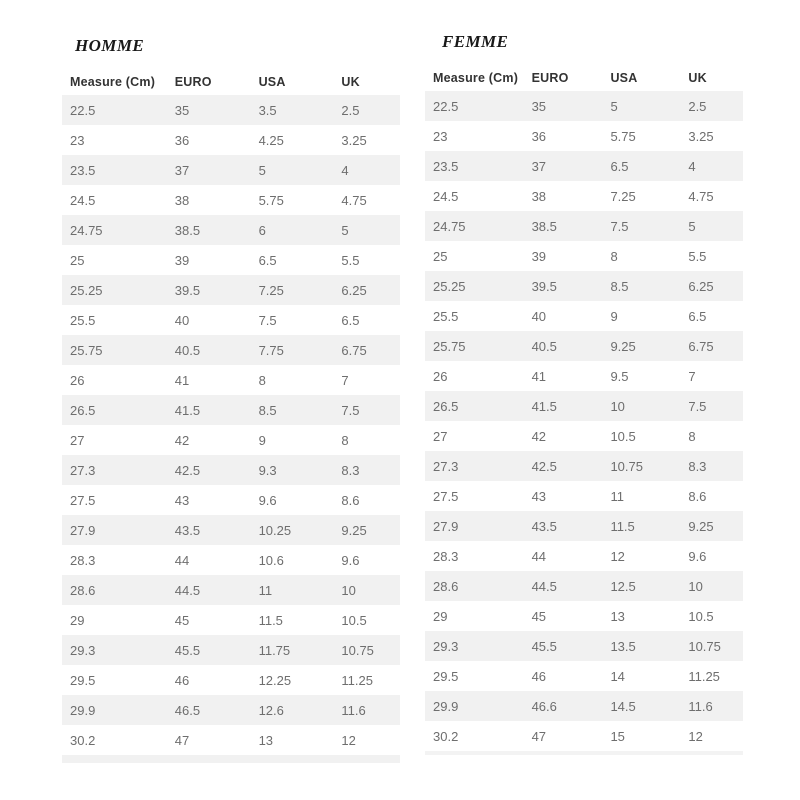 Image resolution: width=800 pixels, height=800 pixels. What do you see at coordinates (267, 320) in the screenshot?
I see `table-cell: 7.5` at bounding box center [267, 320].